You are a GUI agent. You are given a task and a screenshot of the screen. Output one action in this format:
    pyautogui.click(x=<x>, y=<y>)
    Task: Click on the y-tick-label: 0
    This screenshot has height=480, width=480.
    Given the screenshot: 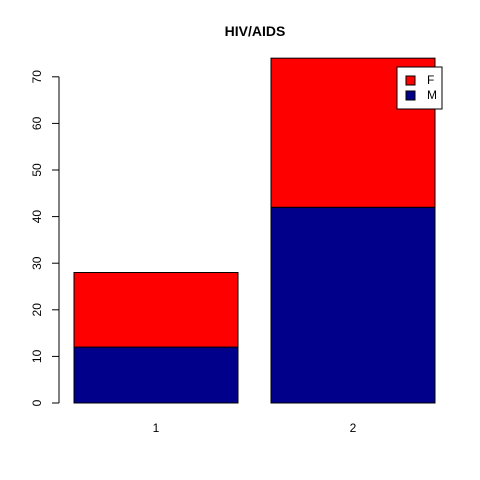 What is the action you would take?
    pyautogui.click(x=37, y=402)
    